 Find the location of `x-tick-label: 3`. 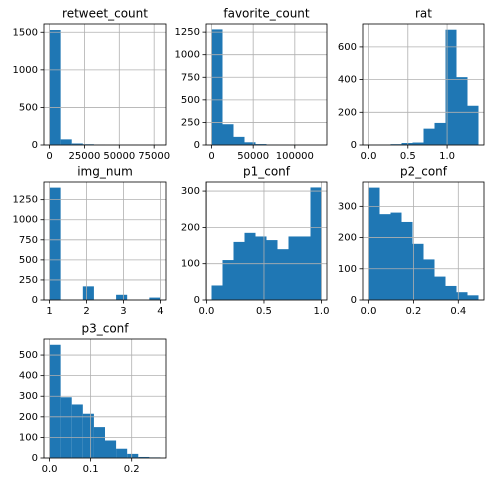

x-tick-label: 3 is located at coordinates (123, 311).